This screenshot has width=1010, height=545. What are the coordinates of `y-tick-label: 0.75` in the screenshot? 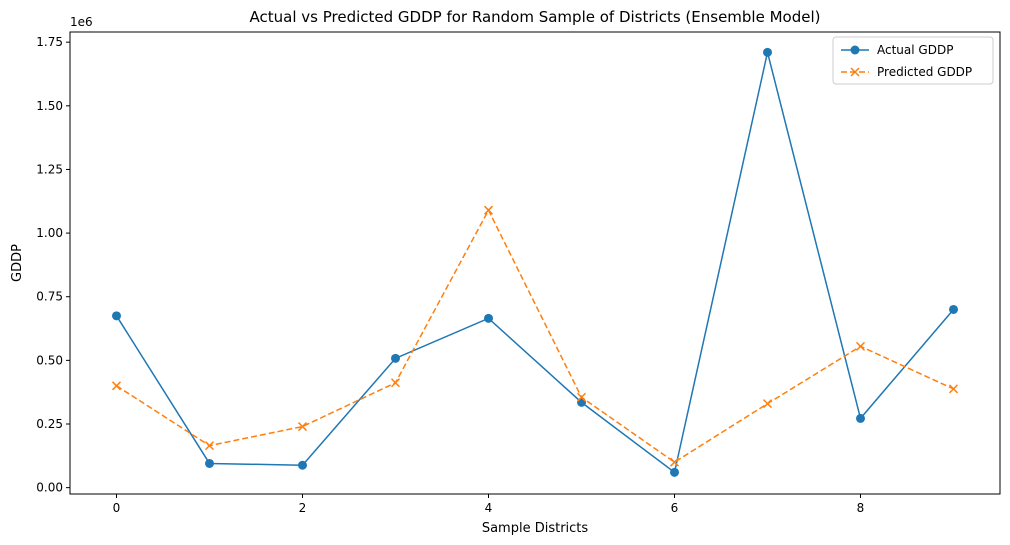 It's located at (49, 297).